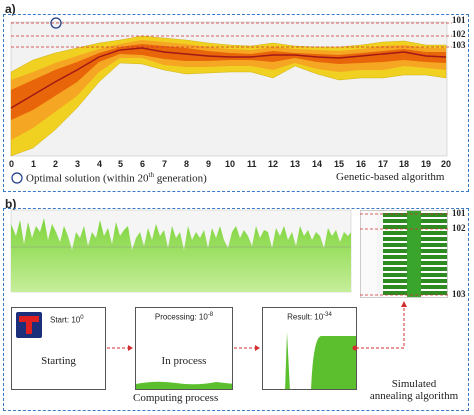 The height and width of the screenshot is (415, 474). I want to click on x-tick: 4, so click(100, 164).